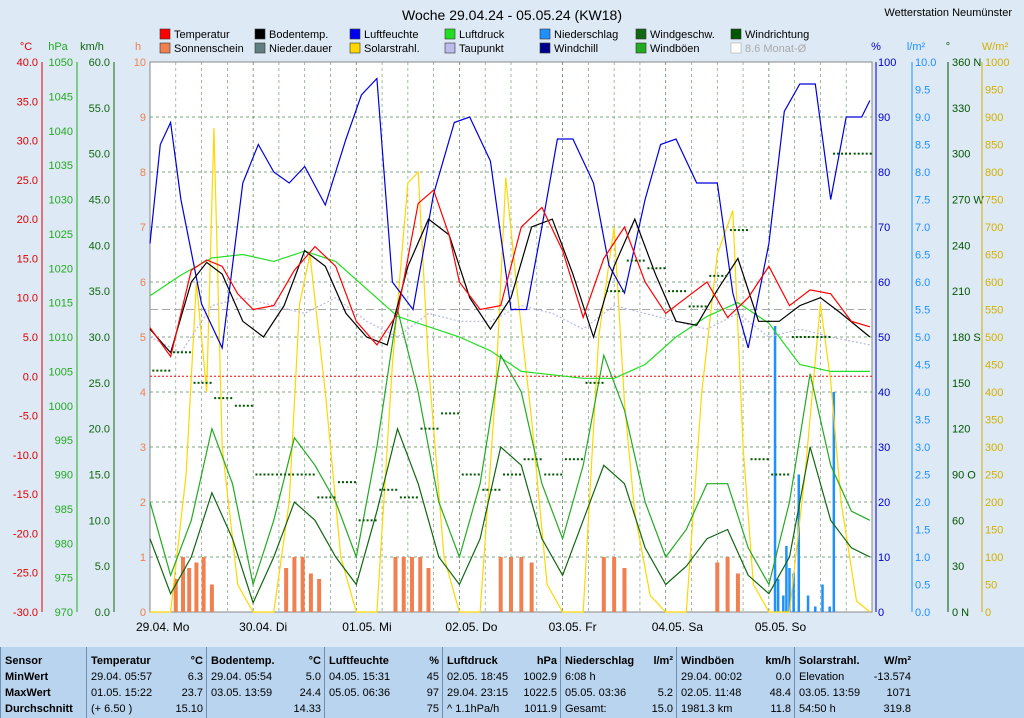  What do you see at coordinates (143, 118) in the screenshot?
I see `sunshine-axis-tick-label: 9` at bounding box center [143, 118].